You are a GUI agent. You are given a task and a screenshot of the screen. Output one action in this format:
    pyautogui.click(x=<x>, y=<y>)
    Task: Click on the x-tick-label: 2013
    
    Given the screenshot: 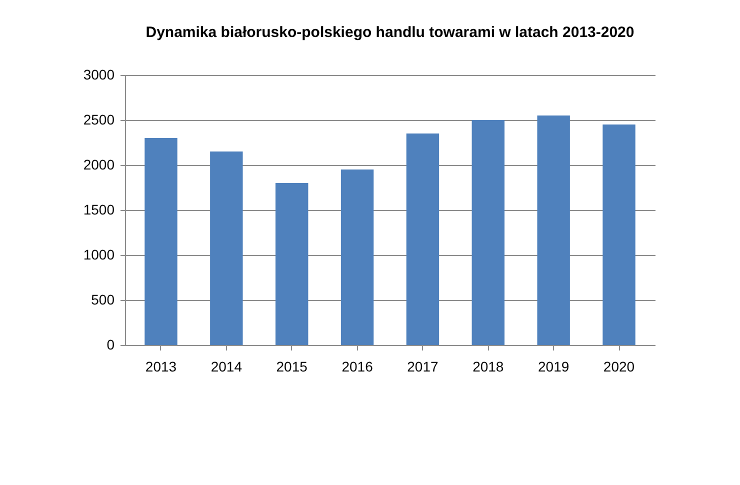 What is the action you would take?
    pyautogui.click(x=161, y=366)
    